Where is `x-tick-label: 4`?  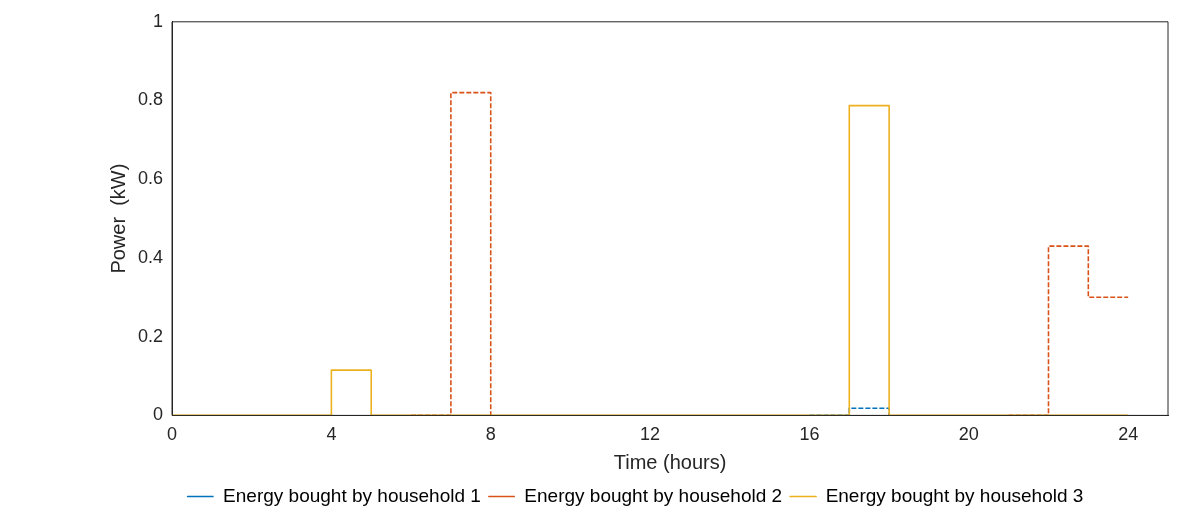
x-tick-label: 4 is located at coordinates (331, 434).